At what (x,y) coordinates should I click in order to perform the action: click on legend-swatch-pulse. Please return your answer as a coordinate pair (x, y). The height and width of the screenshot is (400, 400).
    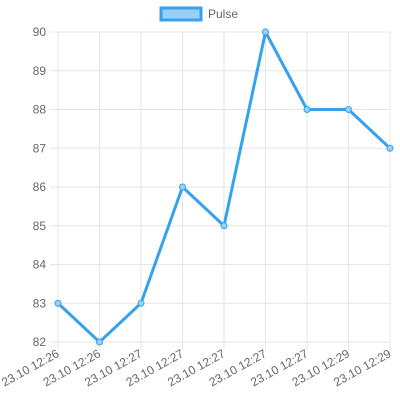
    Looking at the image, I should click on (181, 14).